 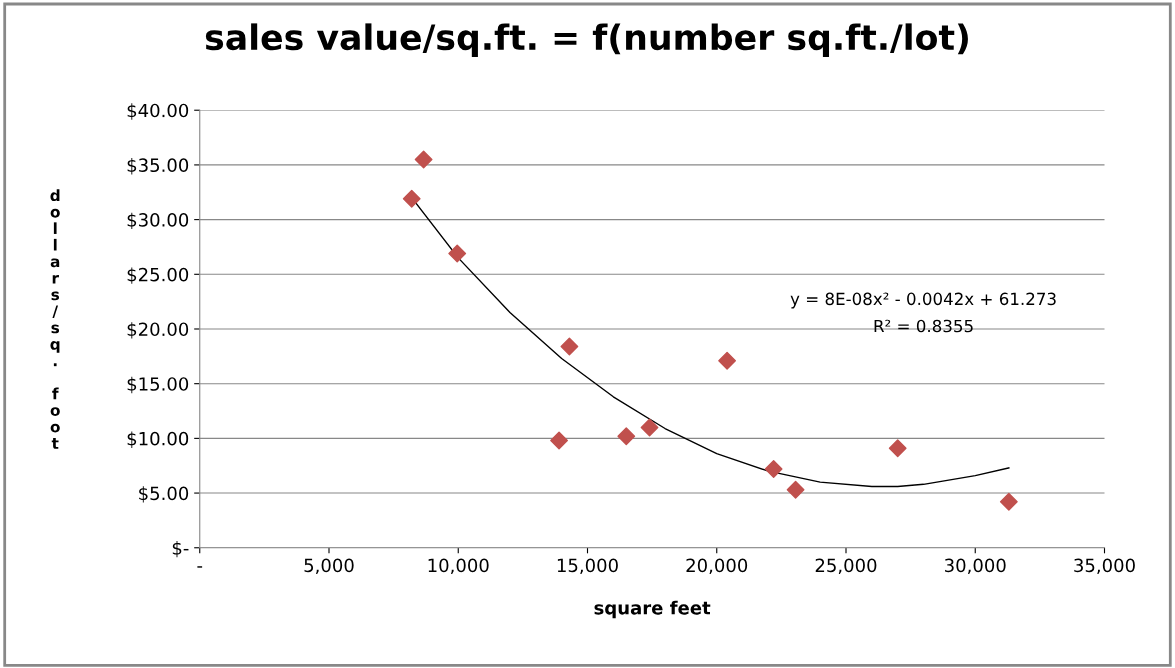 What do you see at coordinates (158, 221) in the screenshot?
I see `y-tick-label: $30.00` at bounding box center [158, 221].